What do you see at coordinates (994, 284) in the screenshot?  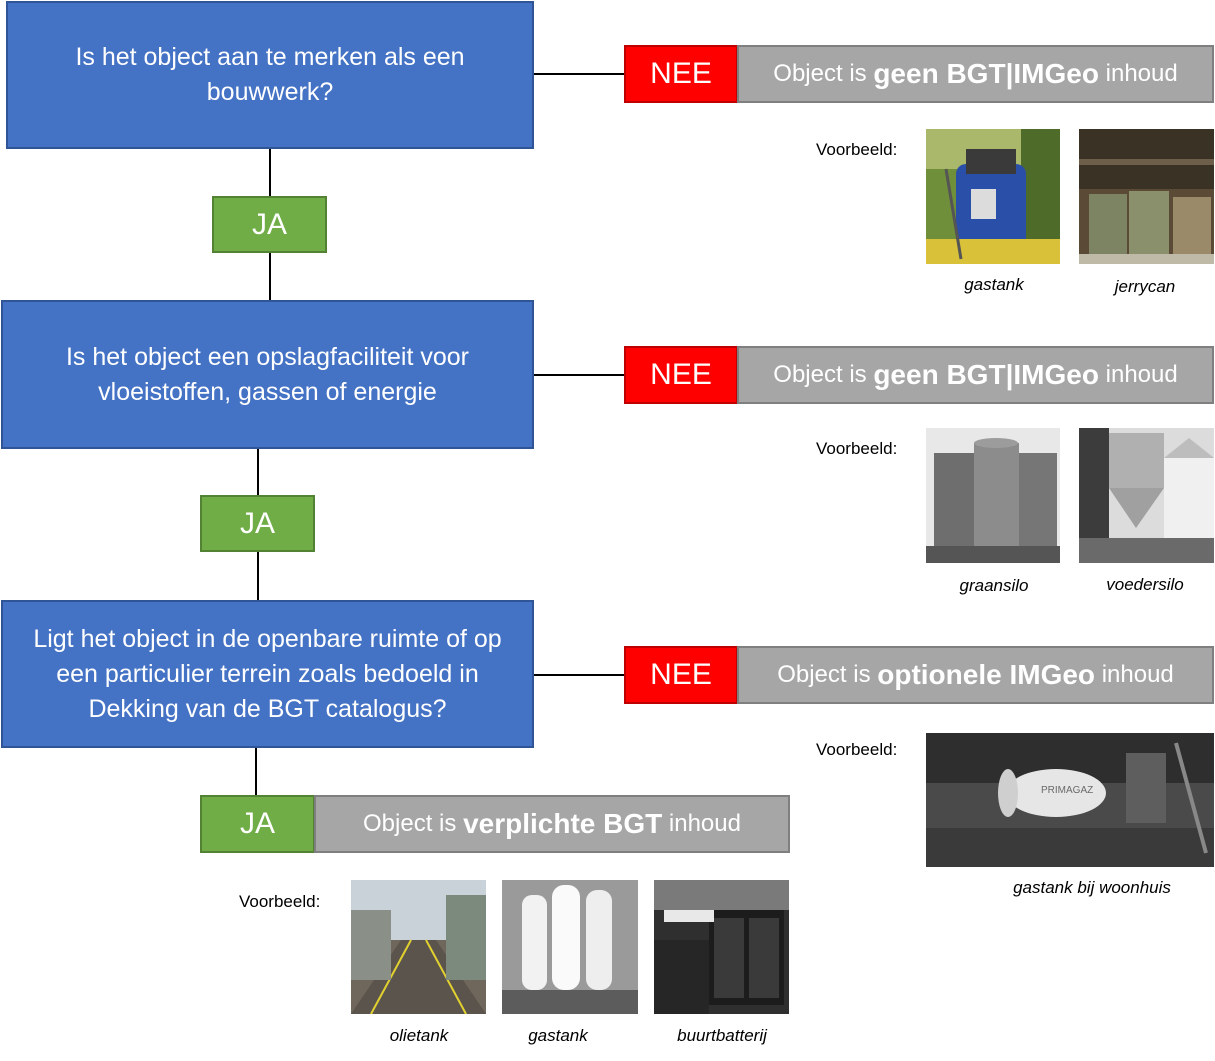 I see `caption-gastank: gastank` at bounding box center [994, 284].